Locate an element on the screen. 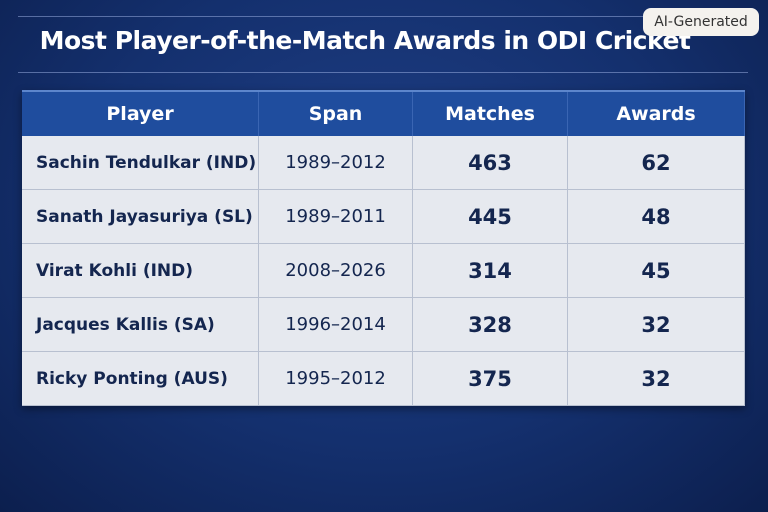  table-cell: Virat Kohli (IND) is located at coordinates (141, 270).